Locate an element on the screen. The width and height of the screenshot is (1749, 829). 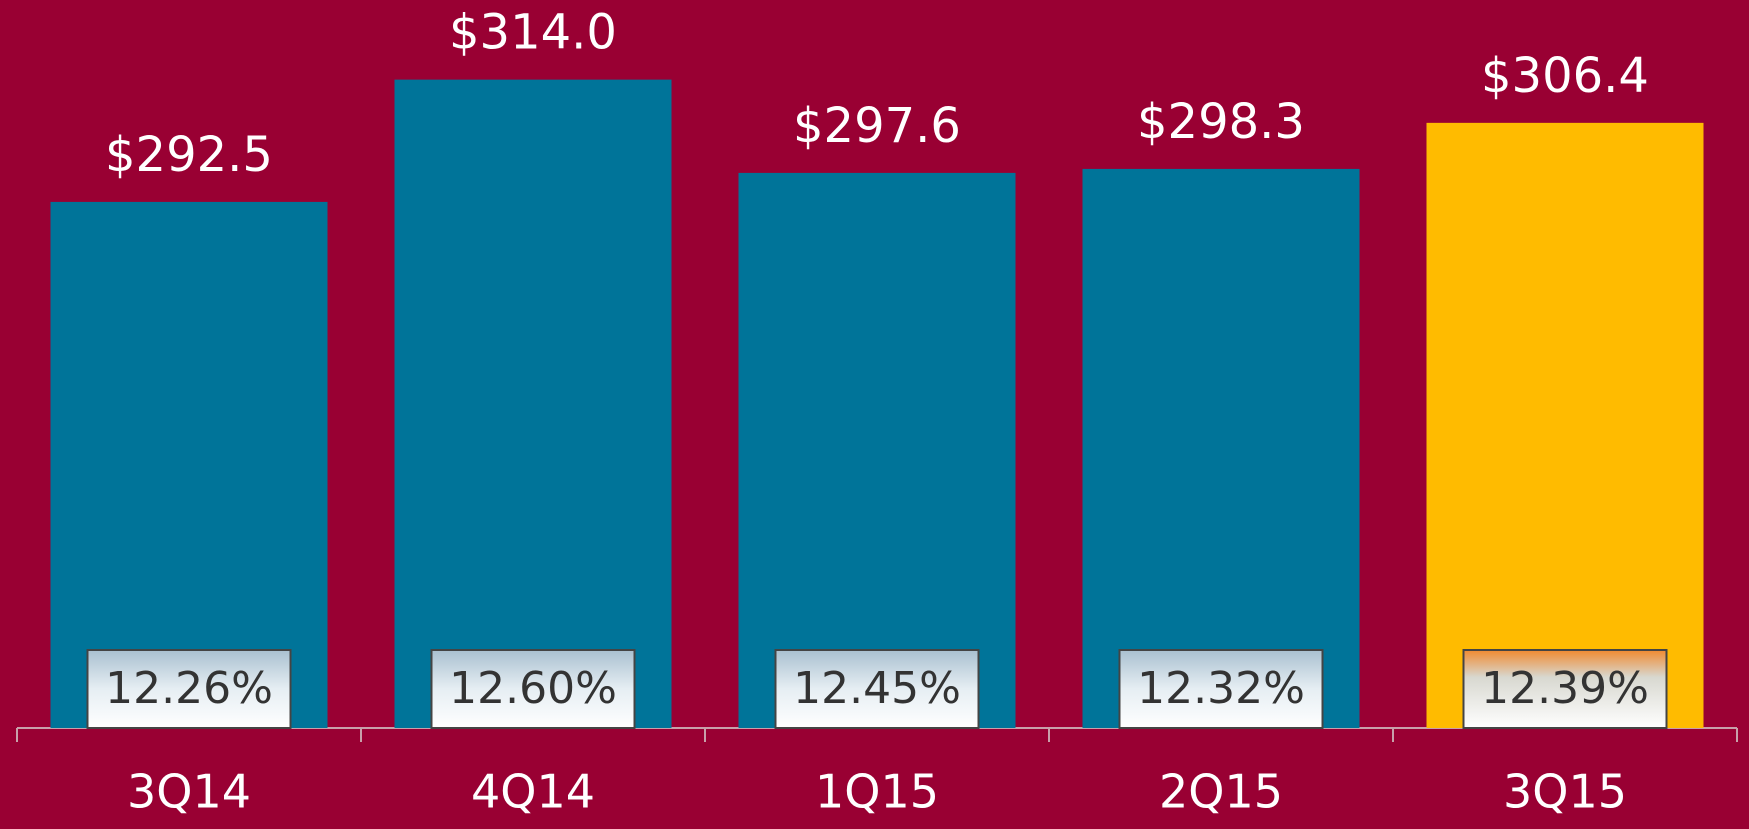
x-tick-label: 3Q14 is located at coordinates (189, 792).